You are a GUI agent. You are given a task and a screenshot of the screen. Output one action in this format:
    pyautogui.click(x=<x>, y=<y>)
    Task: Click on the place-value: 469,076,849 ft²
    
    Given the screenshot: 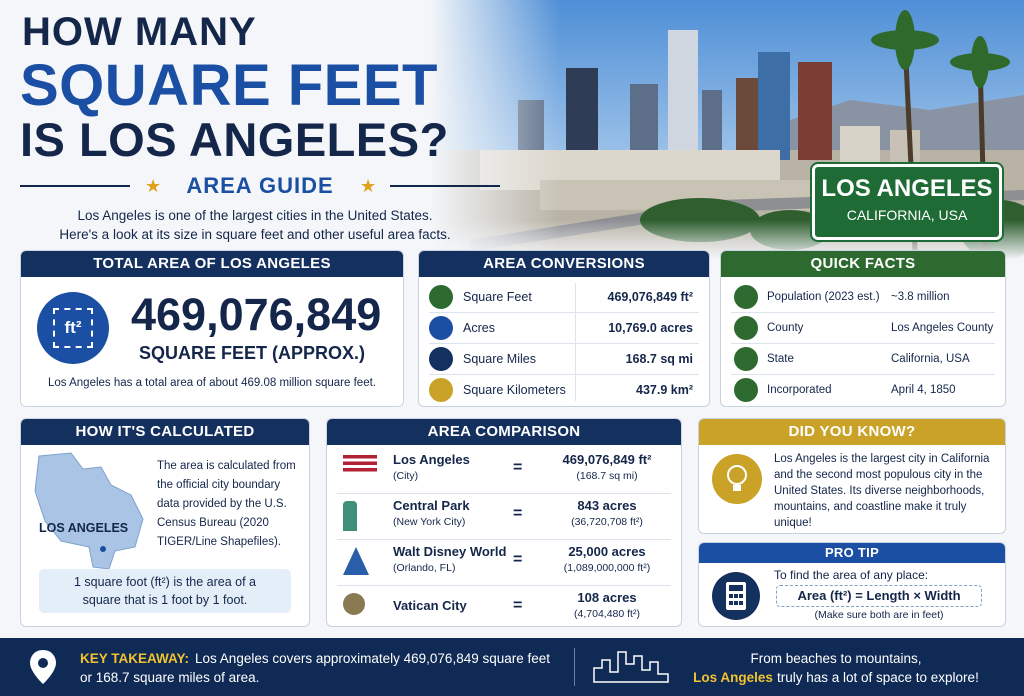 What is the action you would take?
    pyautogui.click(x=607, y=459)
    